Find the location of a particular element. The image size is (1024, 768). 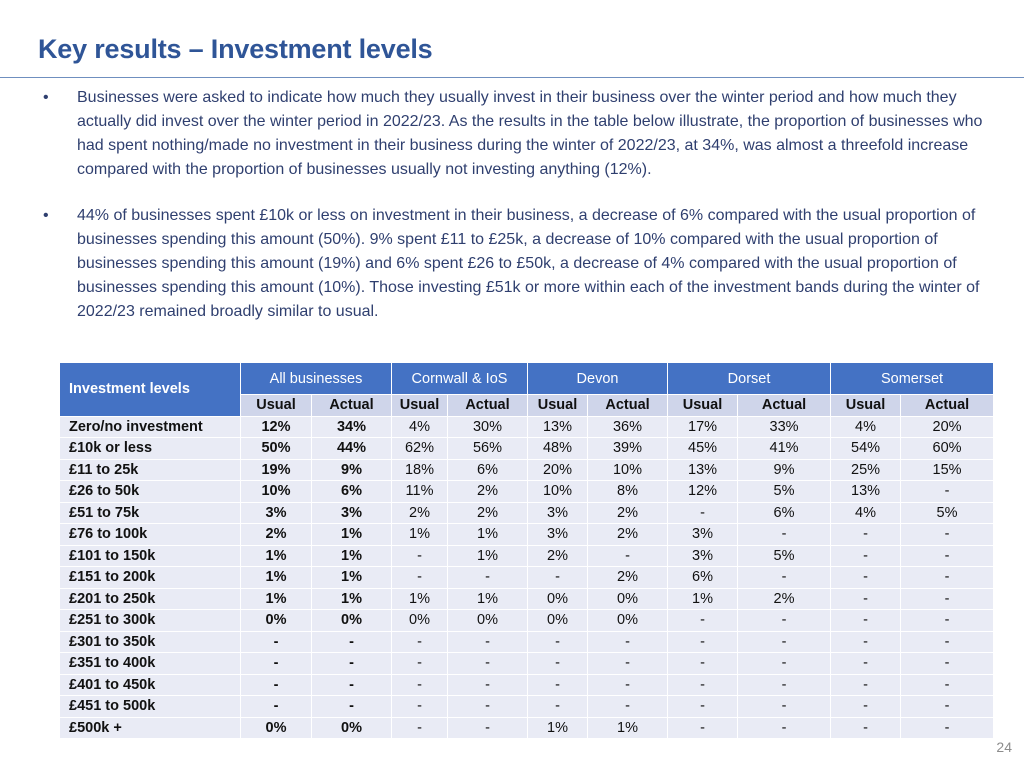

table-cell: 45% is located at coordinates (703, 448).